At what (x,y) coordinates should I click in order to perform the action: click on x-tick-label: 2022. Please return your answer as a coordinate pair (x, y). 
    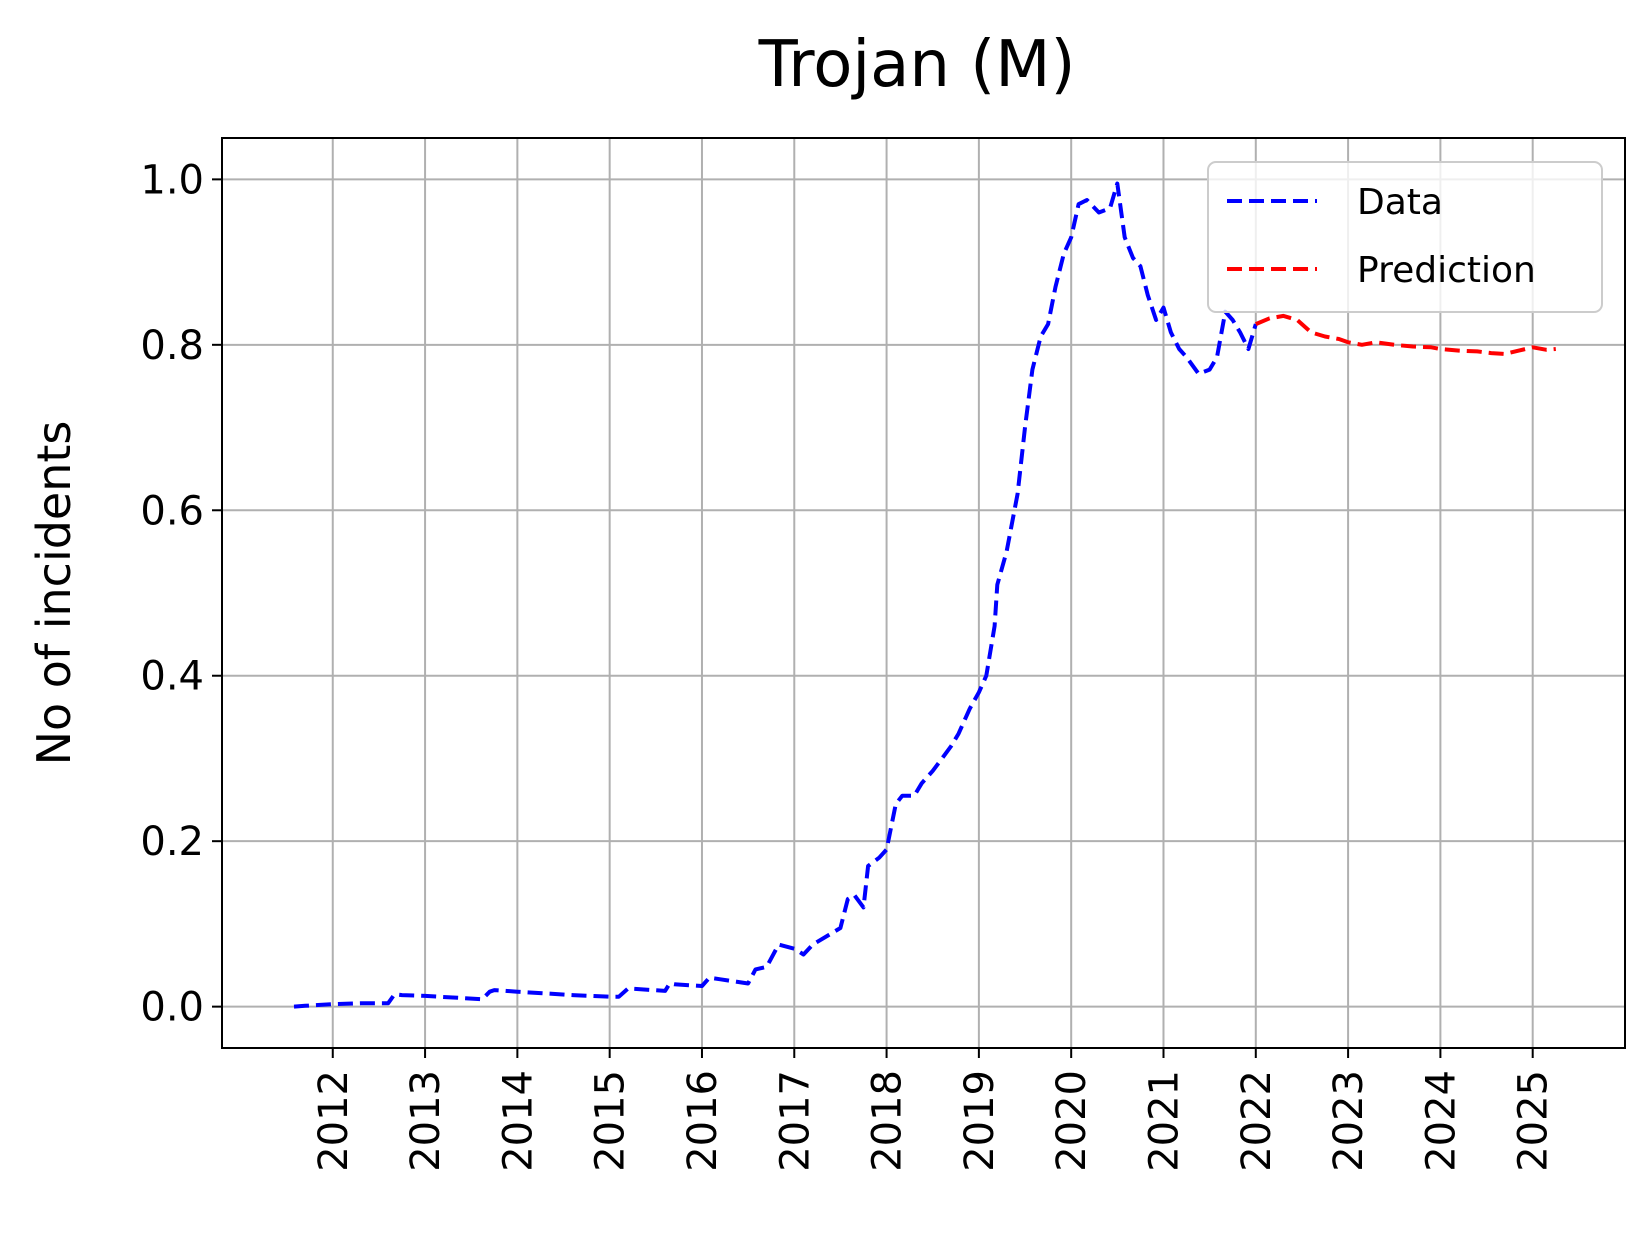
    Looking at the image, I should click on (1257, 1121).